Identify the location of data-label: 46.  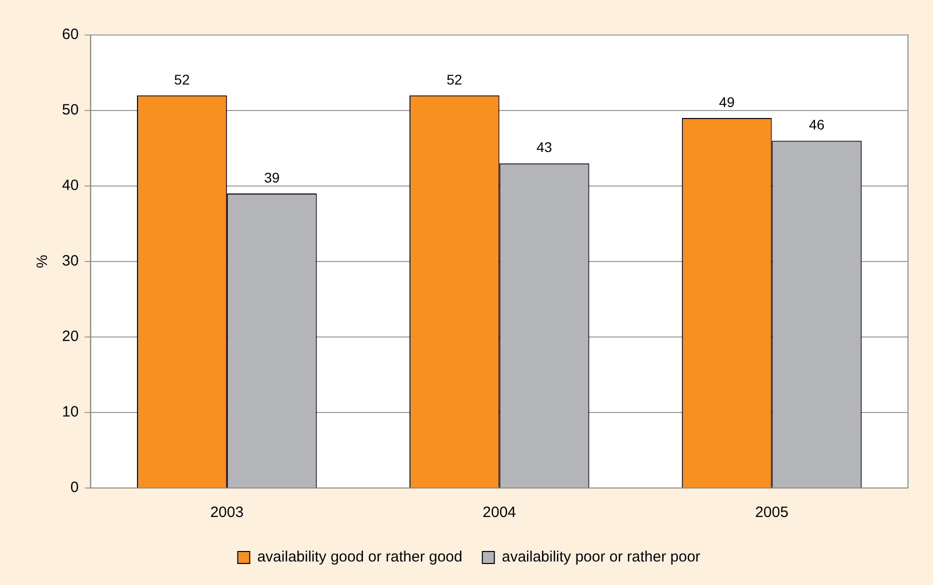
(816, 124).